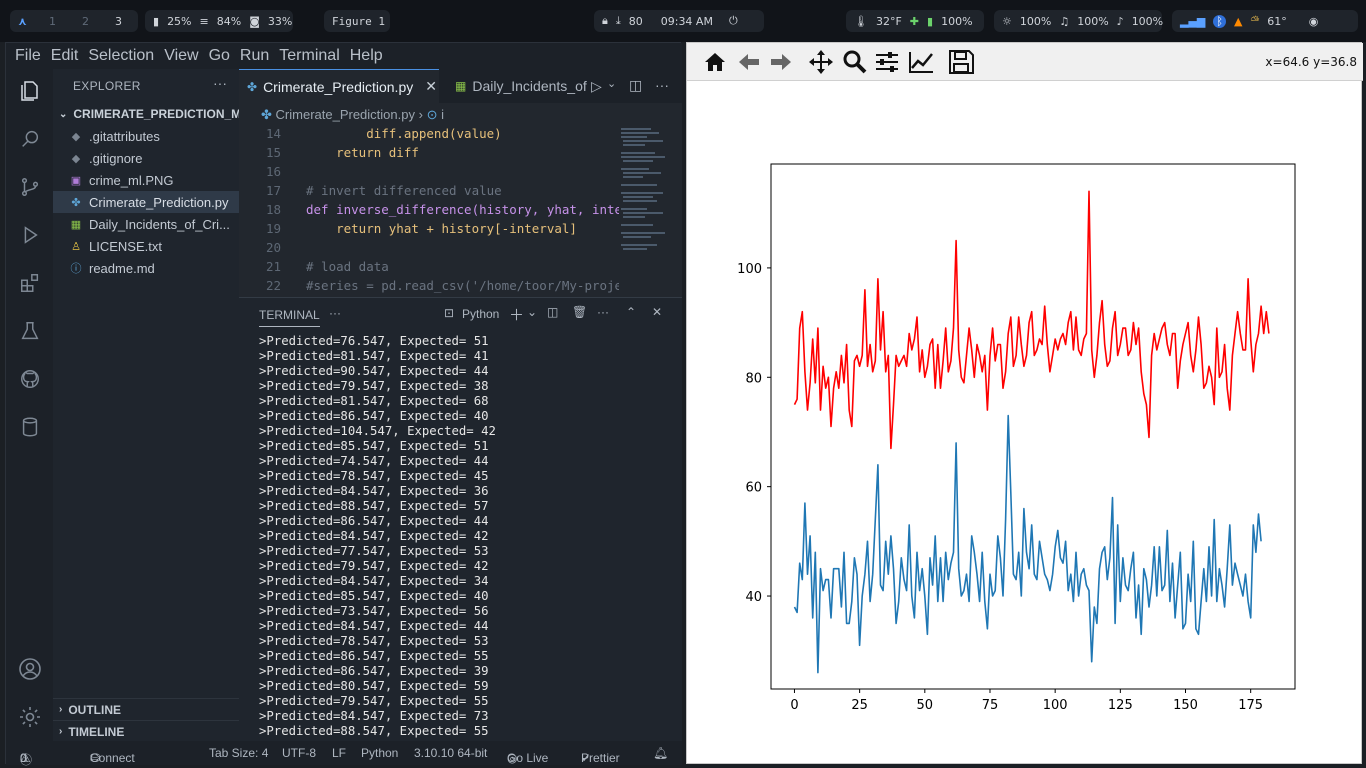 This screenshot has width=1366, height=768. I want to click on timeline-section: › TIMELINE, so click(146, 731).